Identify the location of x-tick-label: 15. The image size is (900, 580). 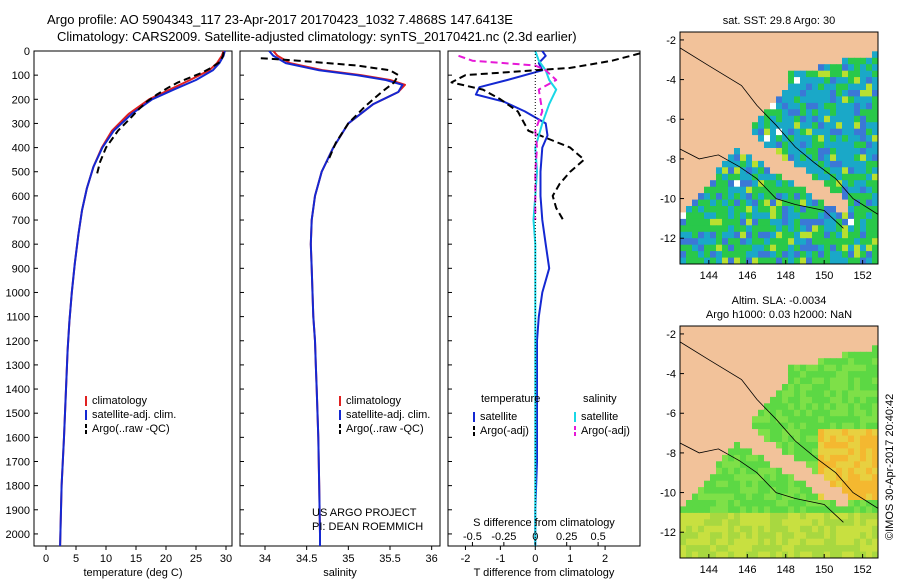
(136, 559).